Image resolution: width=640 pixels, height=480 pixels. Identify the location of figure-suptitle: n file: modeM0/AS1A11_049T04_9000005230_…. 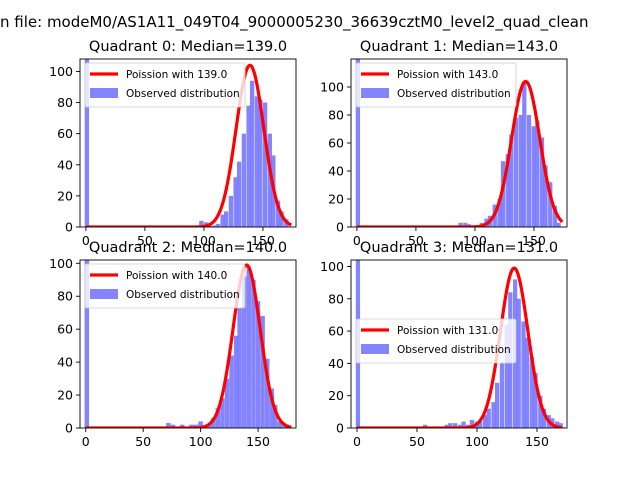
(294, 22).